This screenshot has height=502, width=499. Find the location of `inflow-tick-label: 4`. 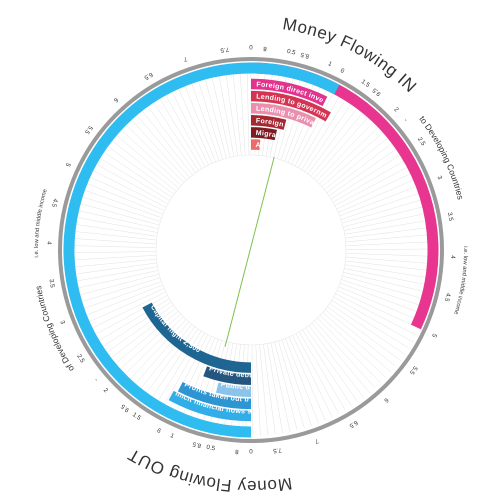

inflow-tick-label: 4 is located at coordinates (452, 257).